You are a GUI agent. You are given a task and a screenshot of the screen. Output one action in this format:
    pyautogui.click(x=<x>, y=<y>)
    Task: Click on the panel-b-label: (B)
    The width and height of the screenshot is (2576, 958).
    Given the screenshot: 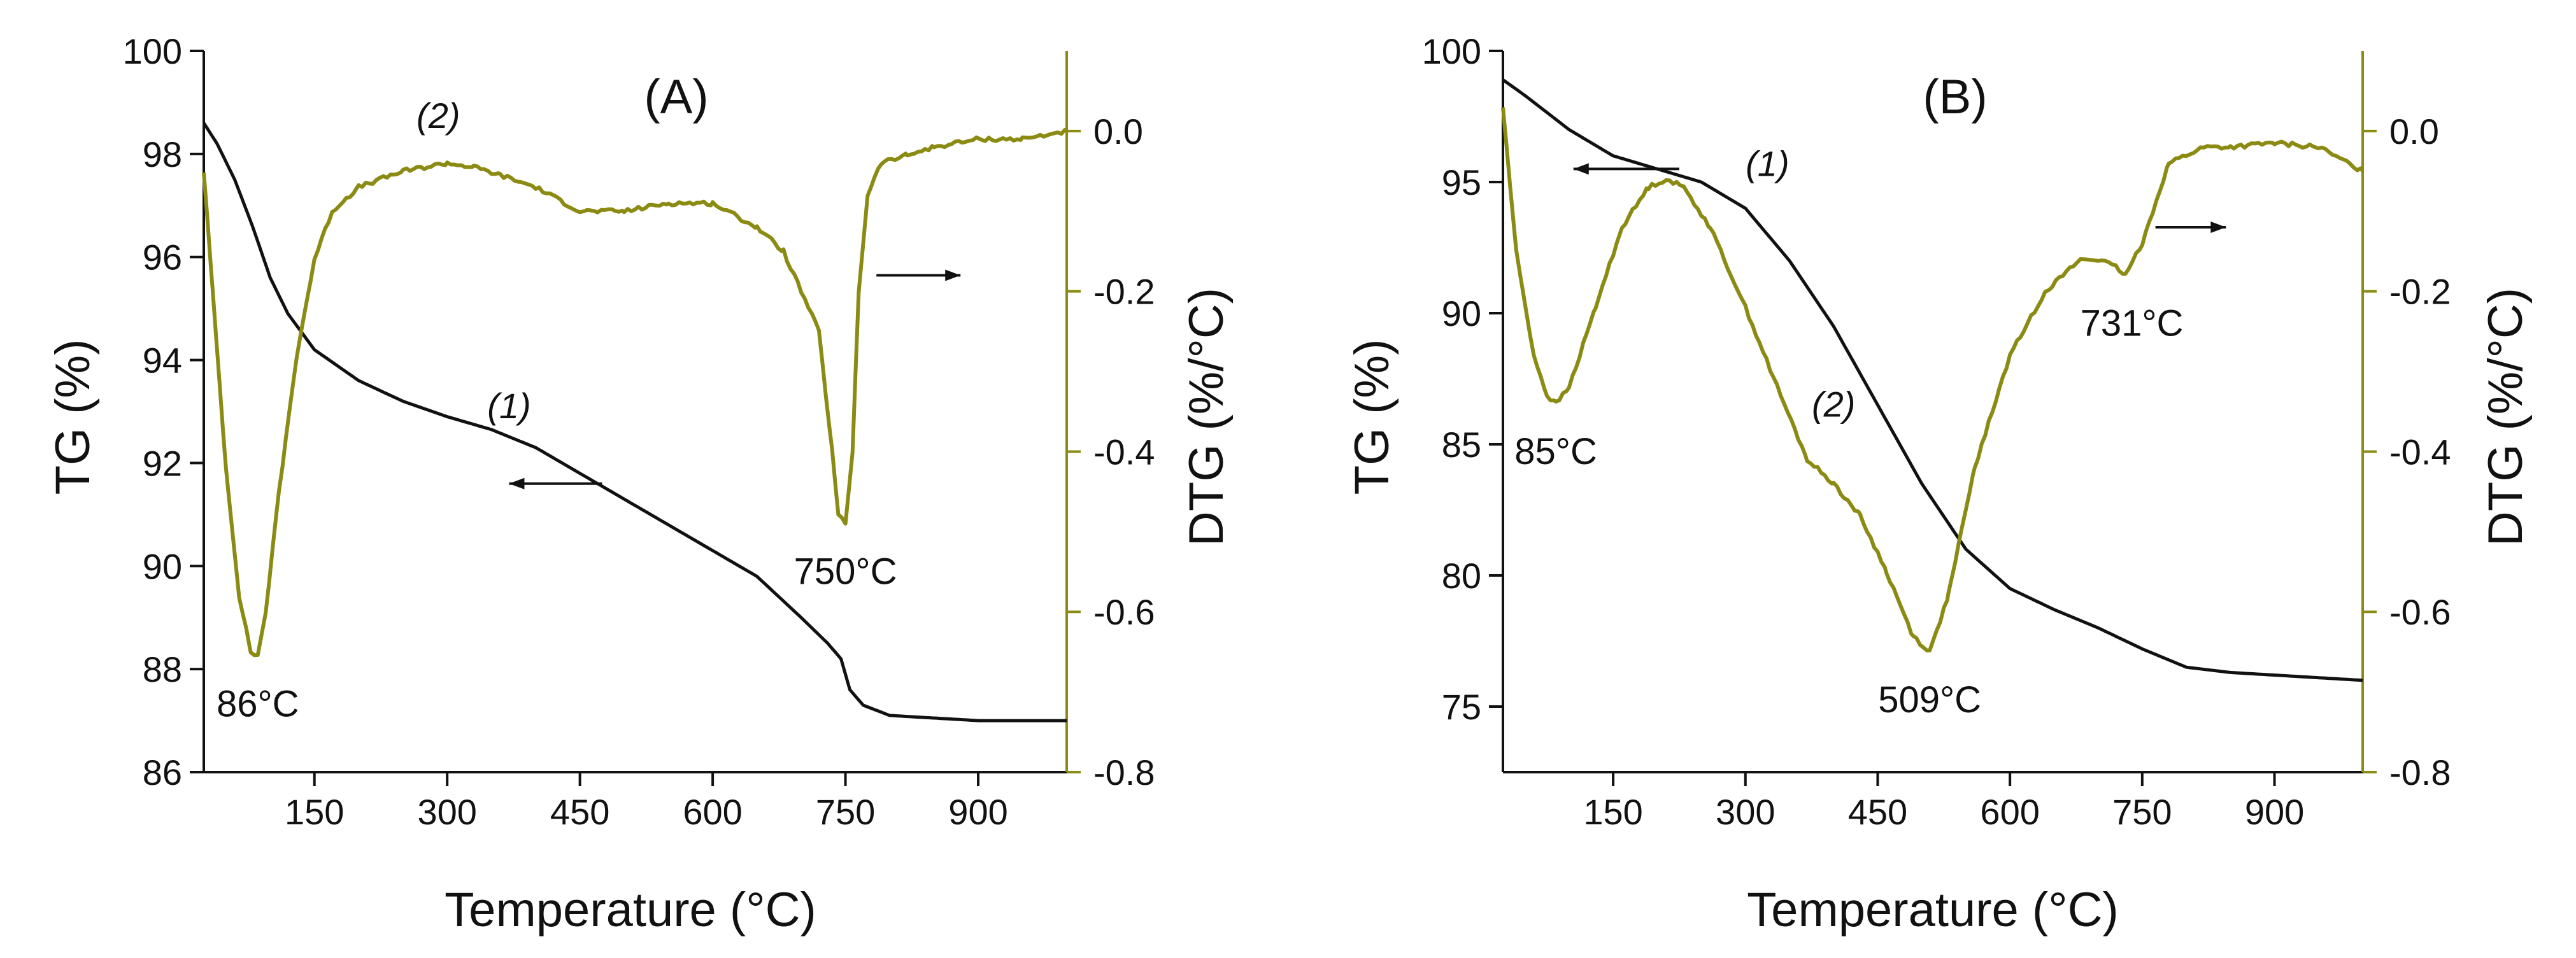 What is the action you would take?
    pyautogui.click(x=1955, y=97)
    